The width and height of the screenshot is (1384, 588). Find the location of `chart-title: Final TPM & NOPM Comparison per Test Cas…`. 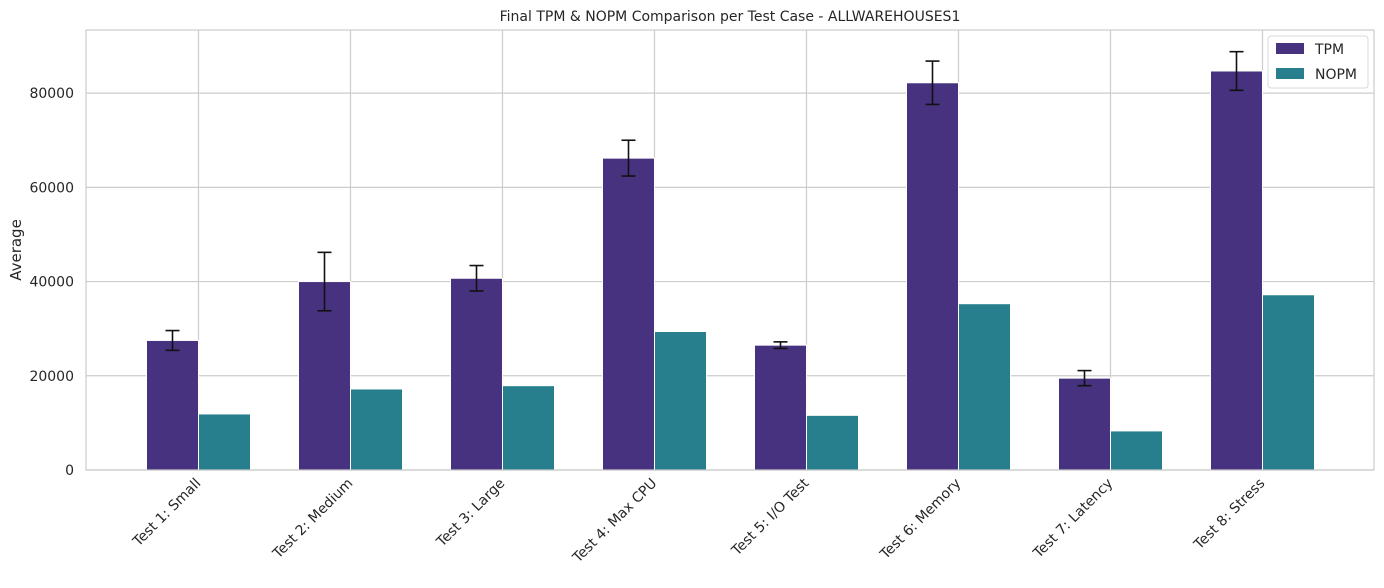

chart-title: Final TPM & NOPM Comparison per Test Cas… is located at coordinates (730, 17).